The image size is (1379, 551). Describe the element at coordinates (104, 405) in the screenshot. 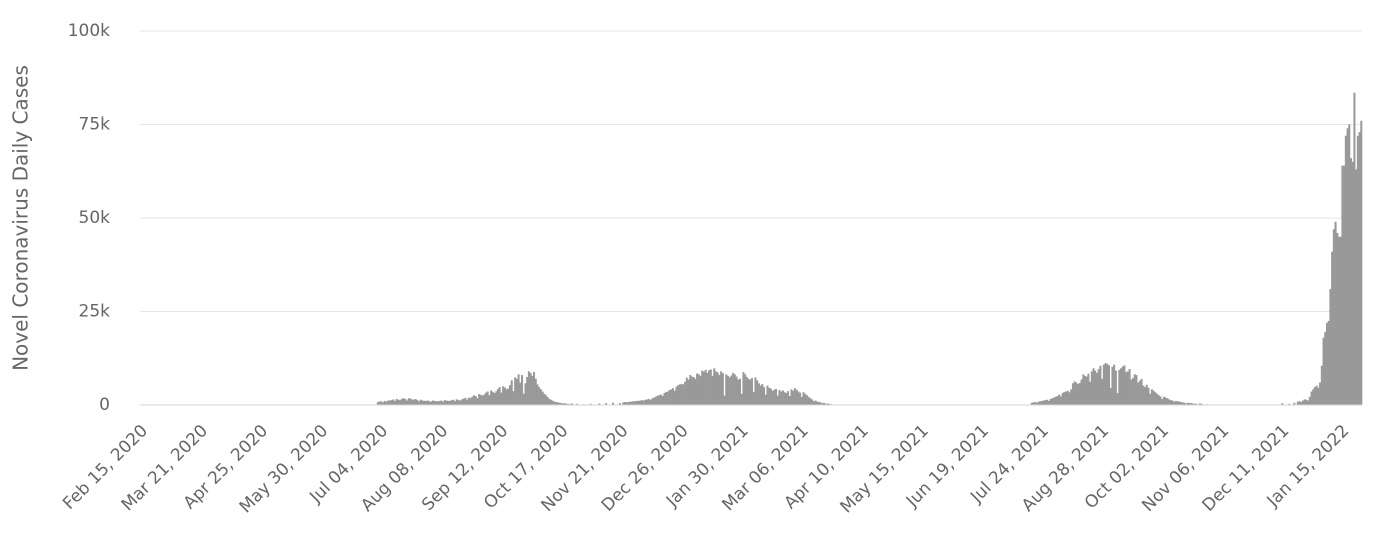

I see `y-tick-label: 0` at that location.